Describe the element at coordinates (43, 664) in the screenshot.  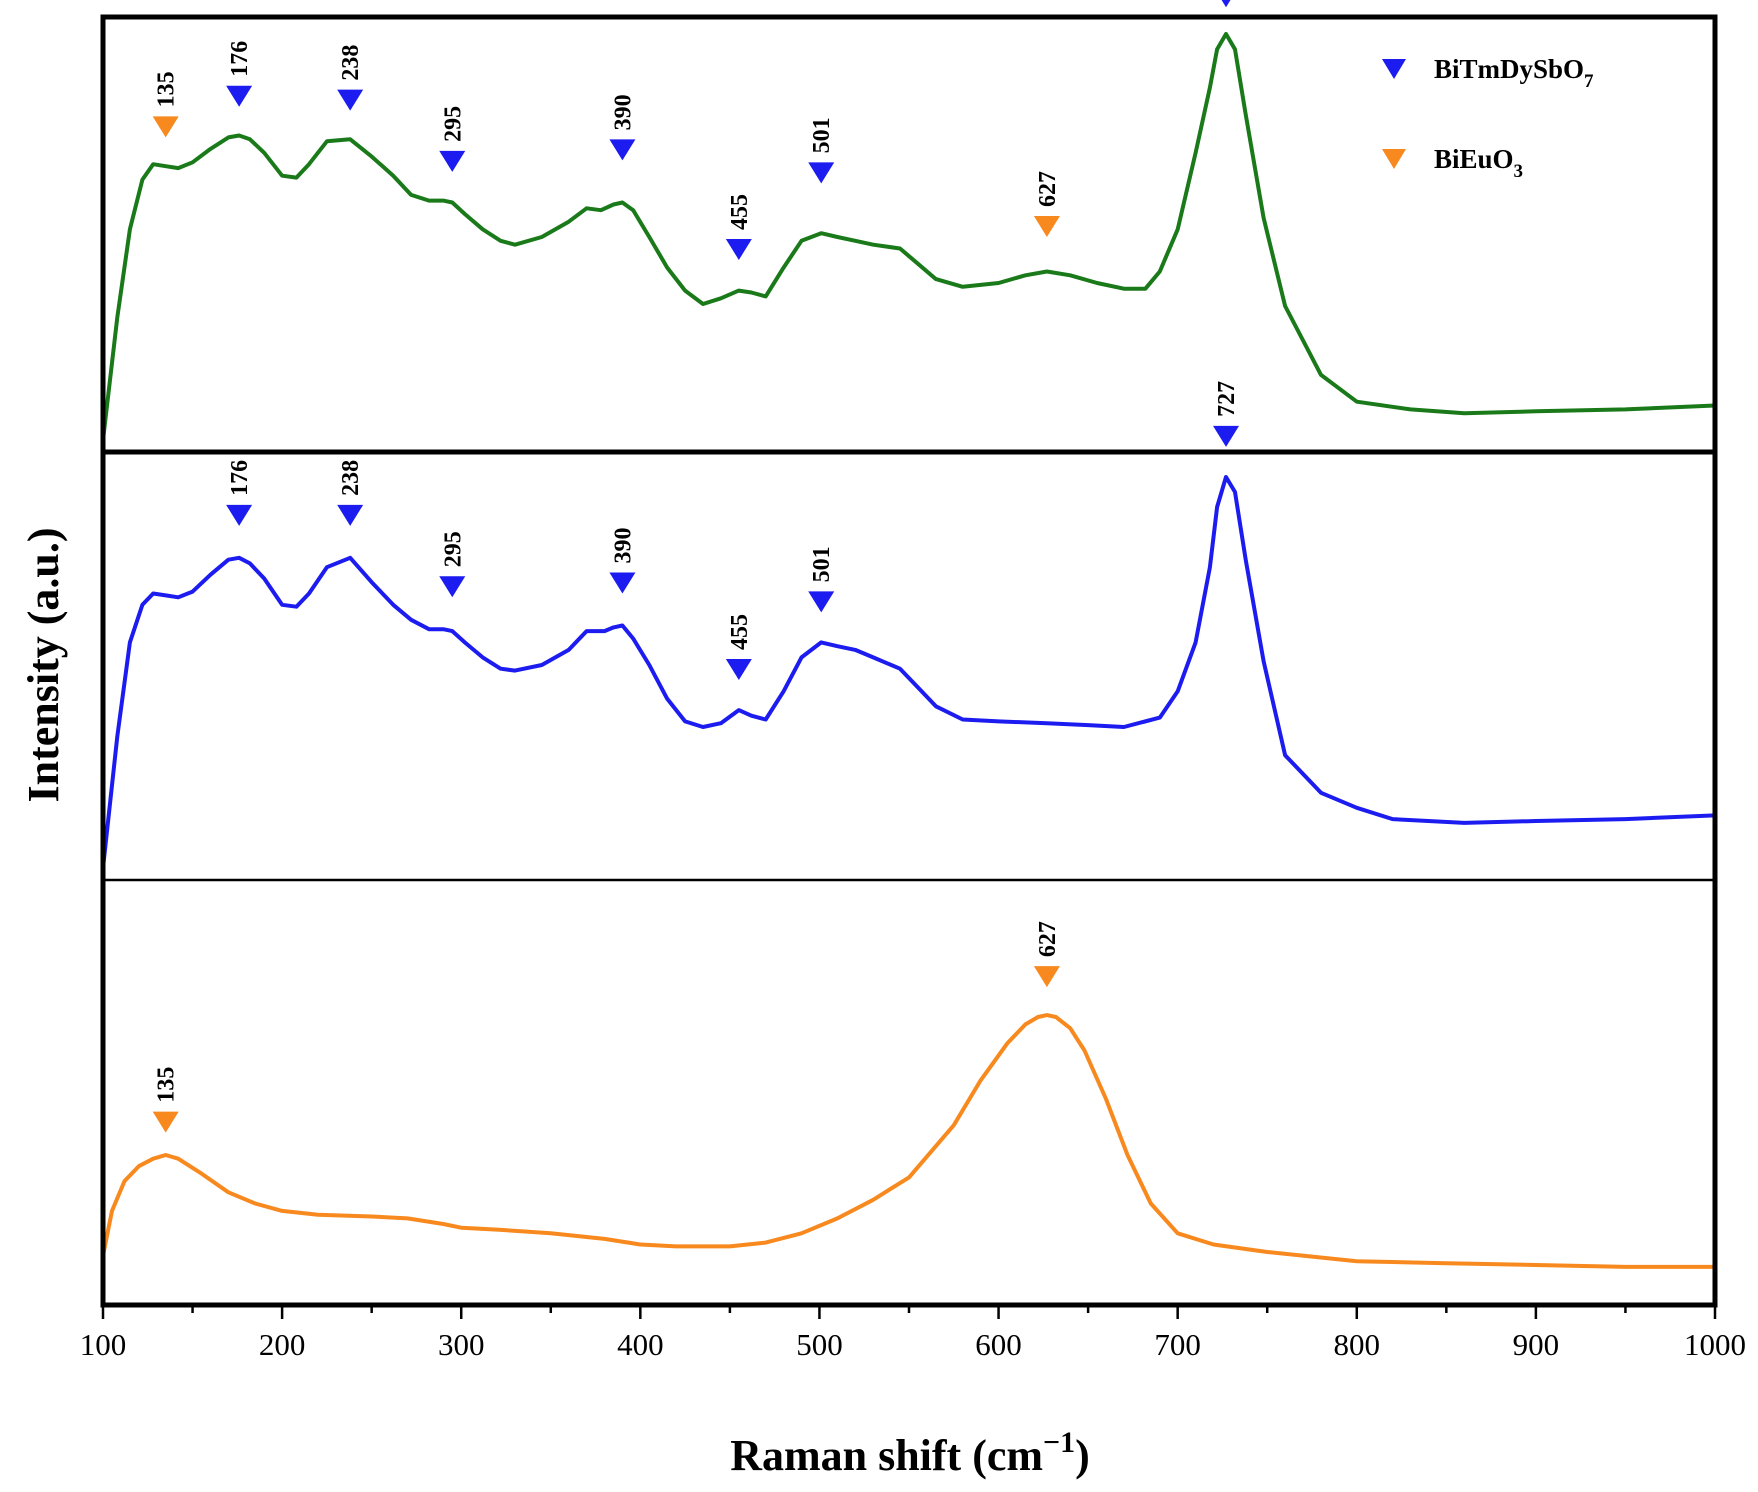
I see `y-axis-title: Intensity (a.u.)` at that location.